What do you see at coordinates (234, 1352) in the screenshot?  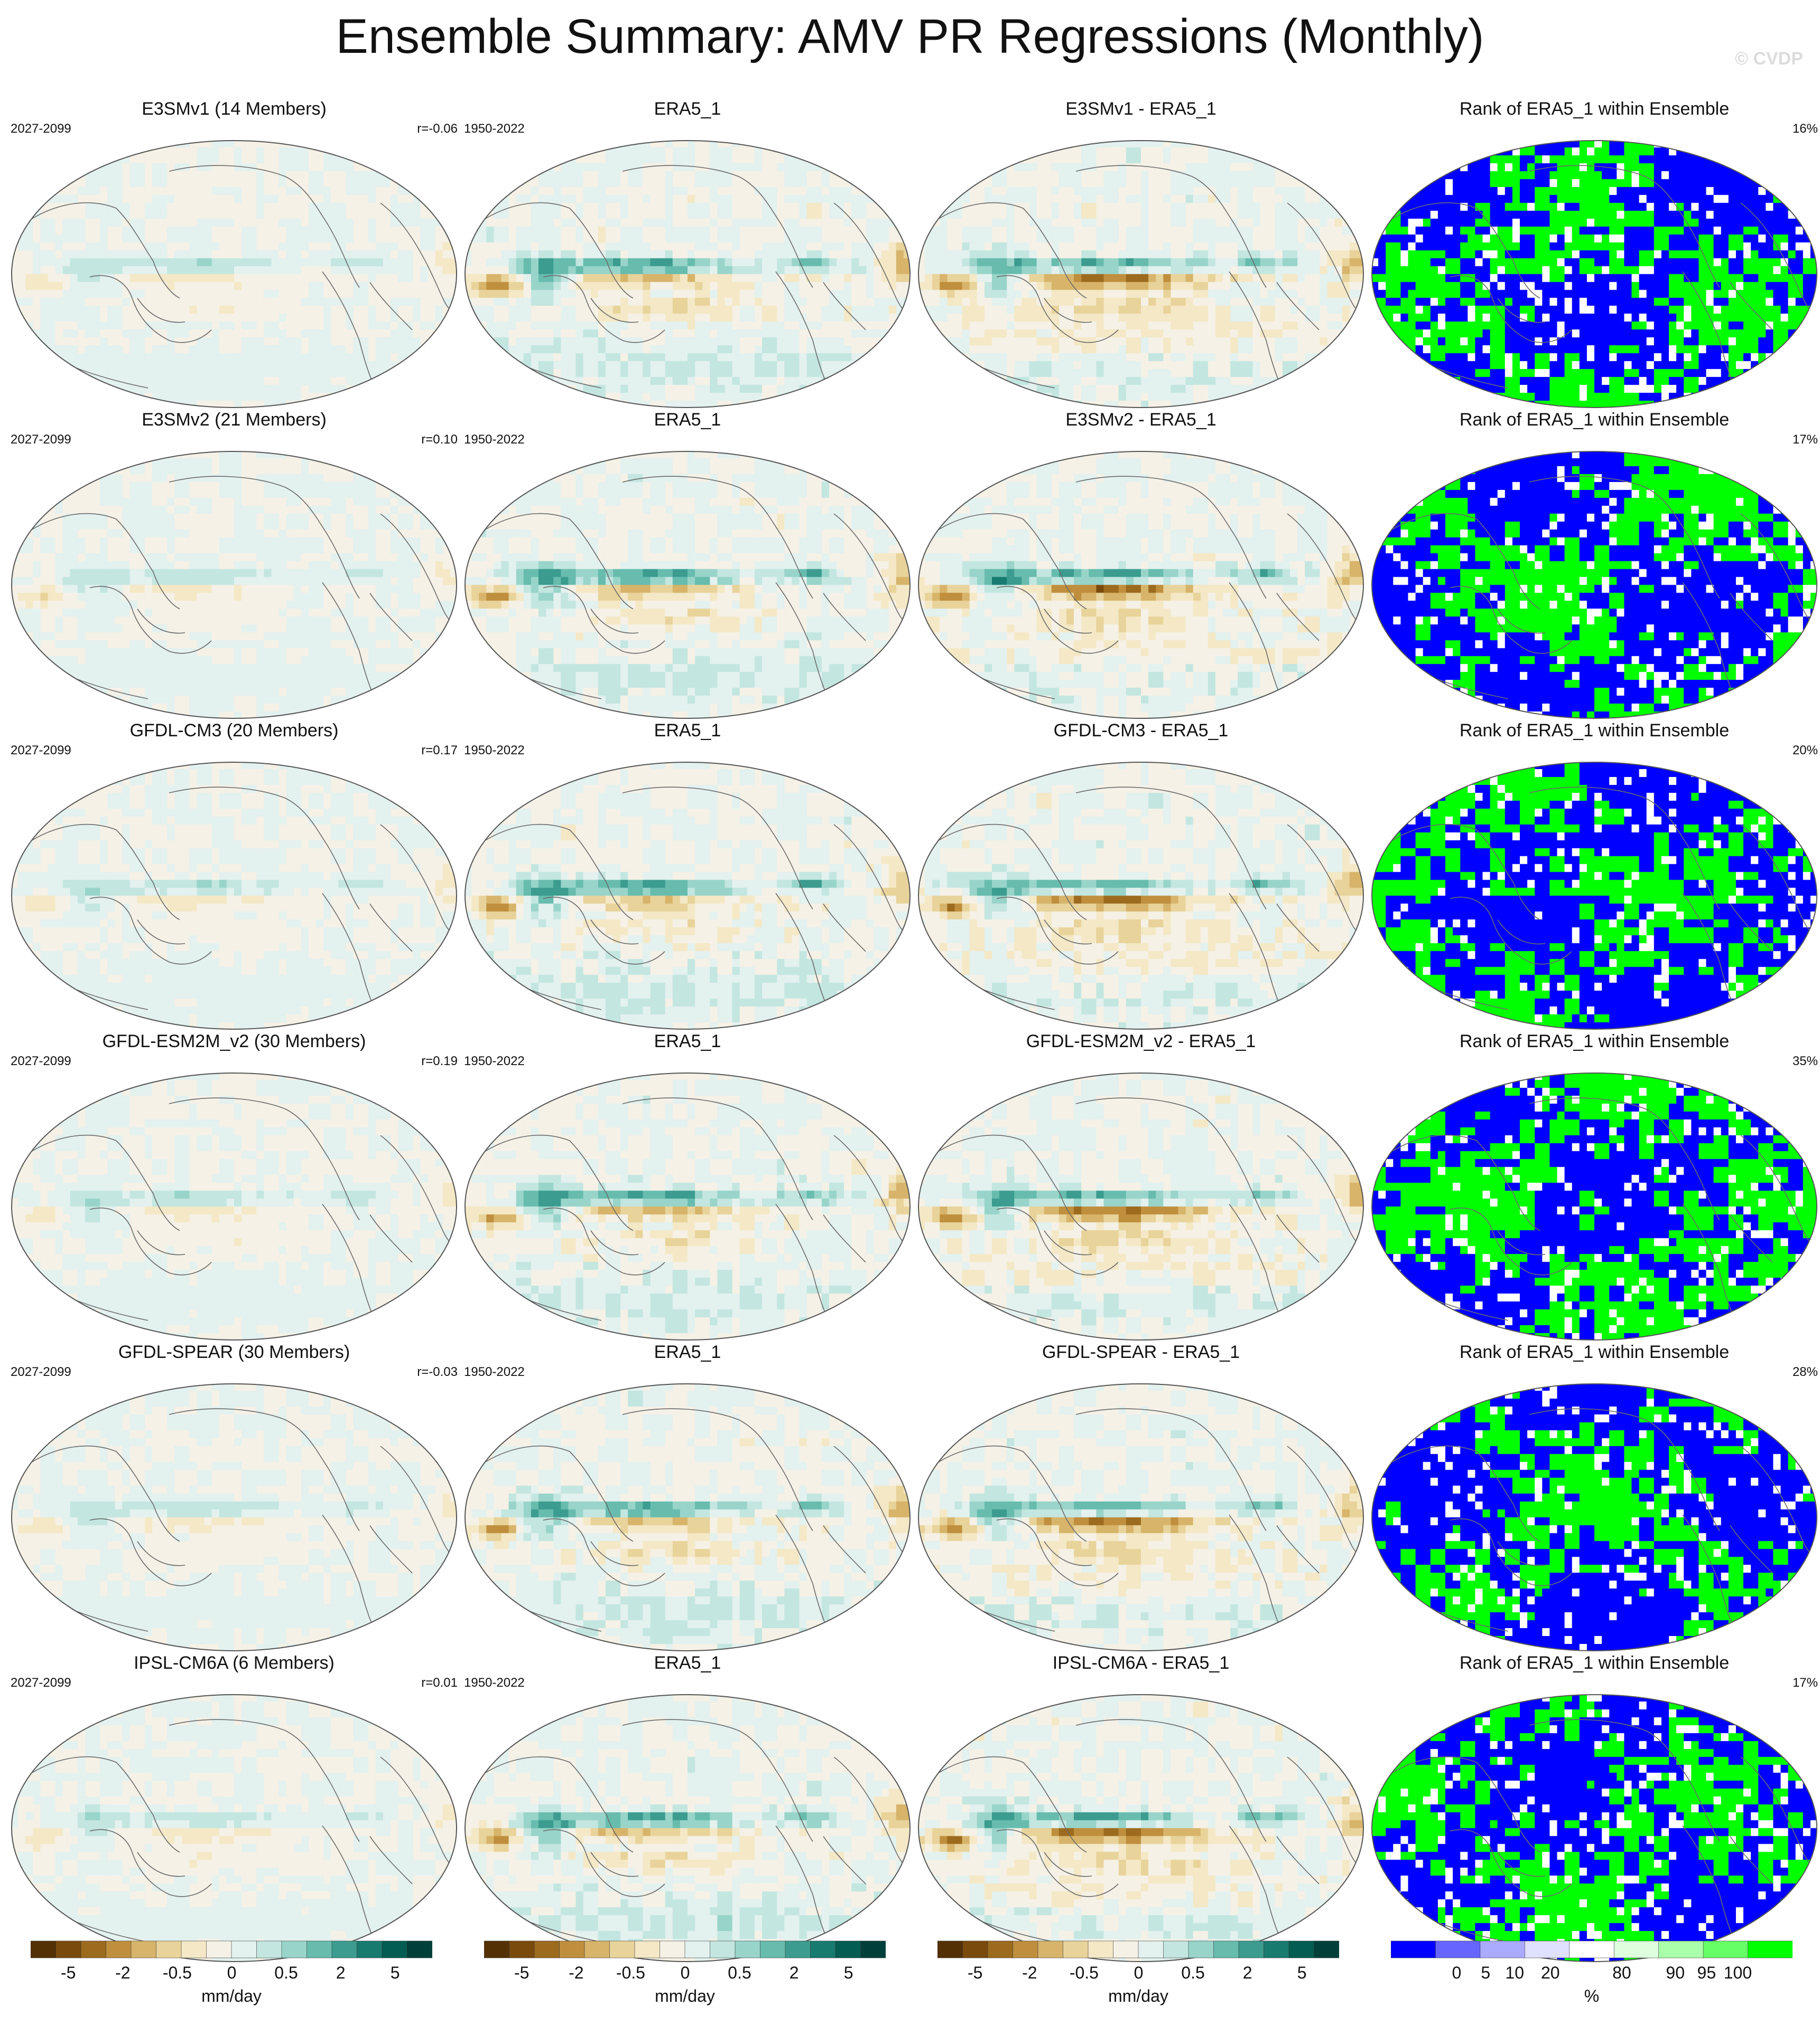 I see `panel-title: GFDL-SPEAR (30 Members)` at bounding box center [234, 1352].